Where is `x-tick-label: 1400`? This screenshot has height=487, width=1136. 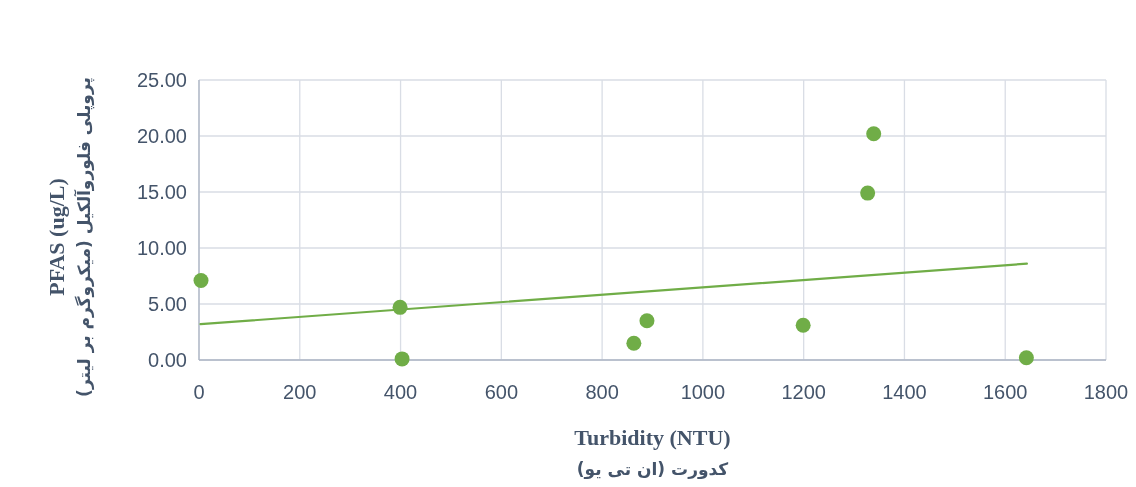 x-tick-label: 1400 is located at coordinates (904, 392).